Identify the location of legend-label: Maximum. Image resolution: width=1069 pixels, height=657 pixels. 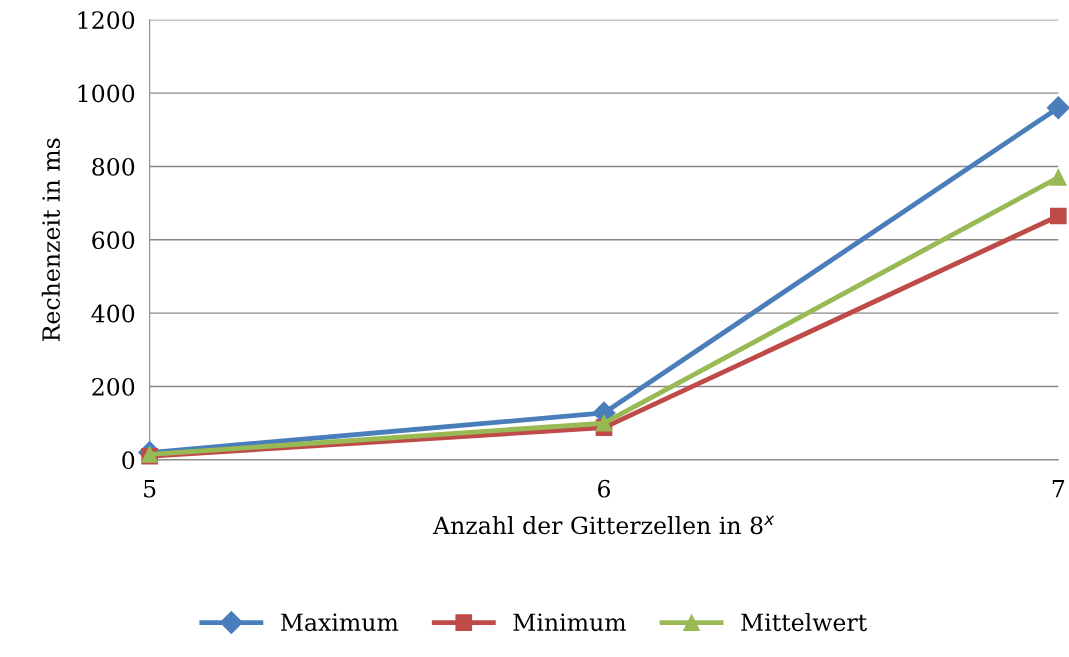
(339, 622).